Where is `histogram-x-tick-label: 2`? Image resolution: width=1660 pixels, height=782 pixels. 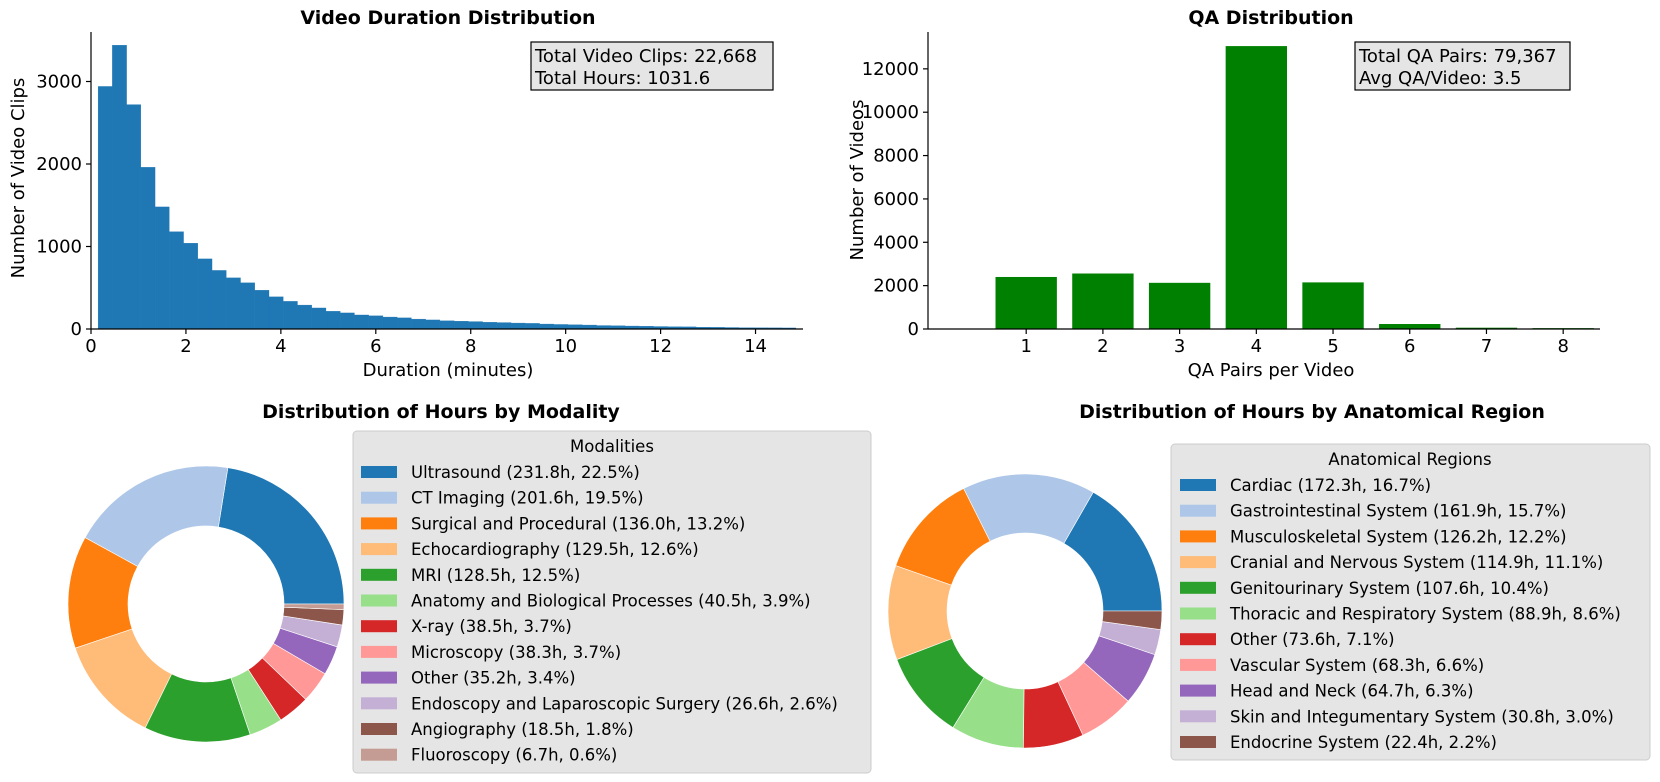
histogram-x-tick-label: 2 is located at coordinates (185, 346).